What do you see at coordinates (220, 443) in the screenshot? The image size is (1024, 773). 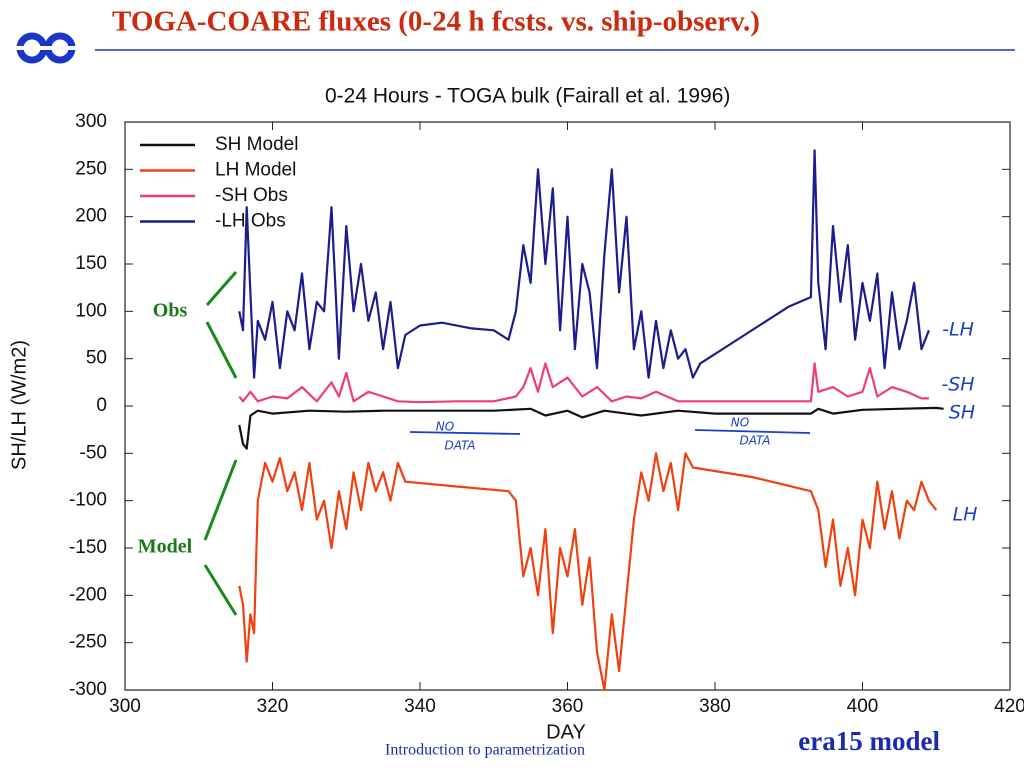 I see `arrows` at bounding box center [220, 443].